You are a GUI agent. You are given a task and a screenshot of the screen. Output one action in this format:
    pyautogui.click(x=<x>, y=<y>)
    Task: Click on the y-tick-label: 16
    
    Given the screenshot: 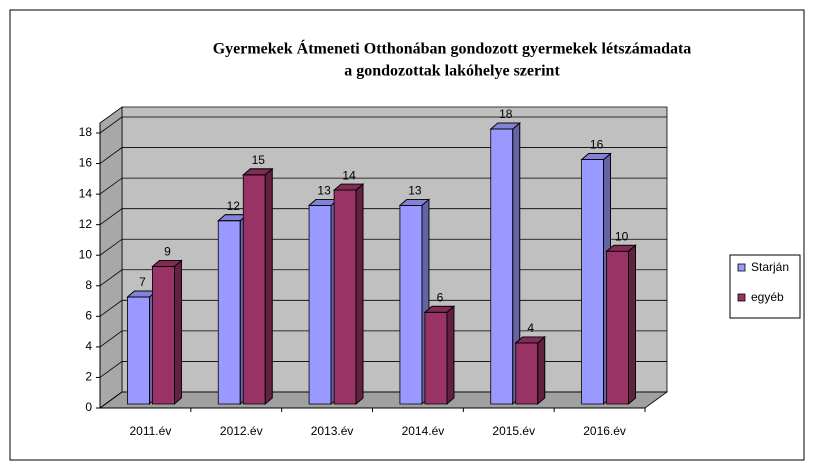 What is the action you would take?
    pyautogui.click(x=86, y=163)
    